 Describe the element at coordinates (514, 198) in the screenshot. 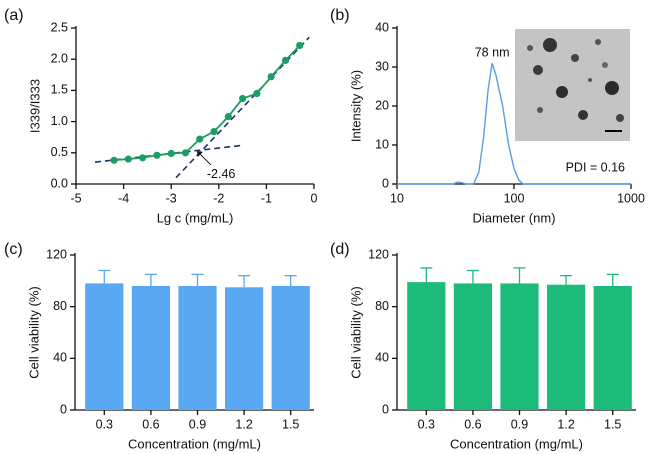

I see `x-tick-label: 100` at that location.